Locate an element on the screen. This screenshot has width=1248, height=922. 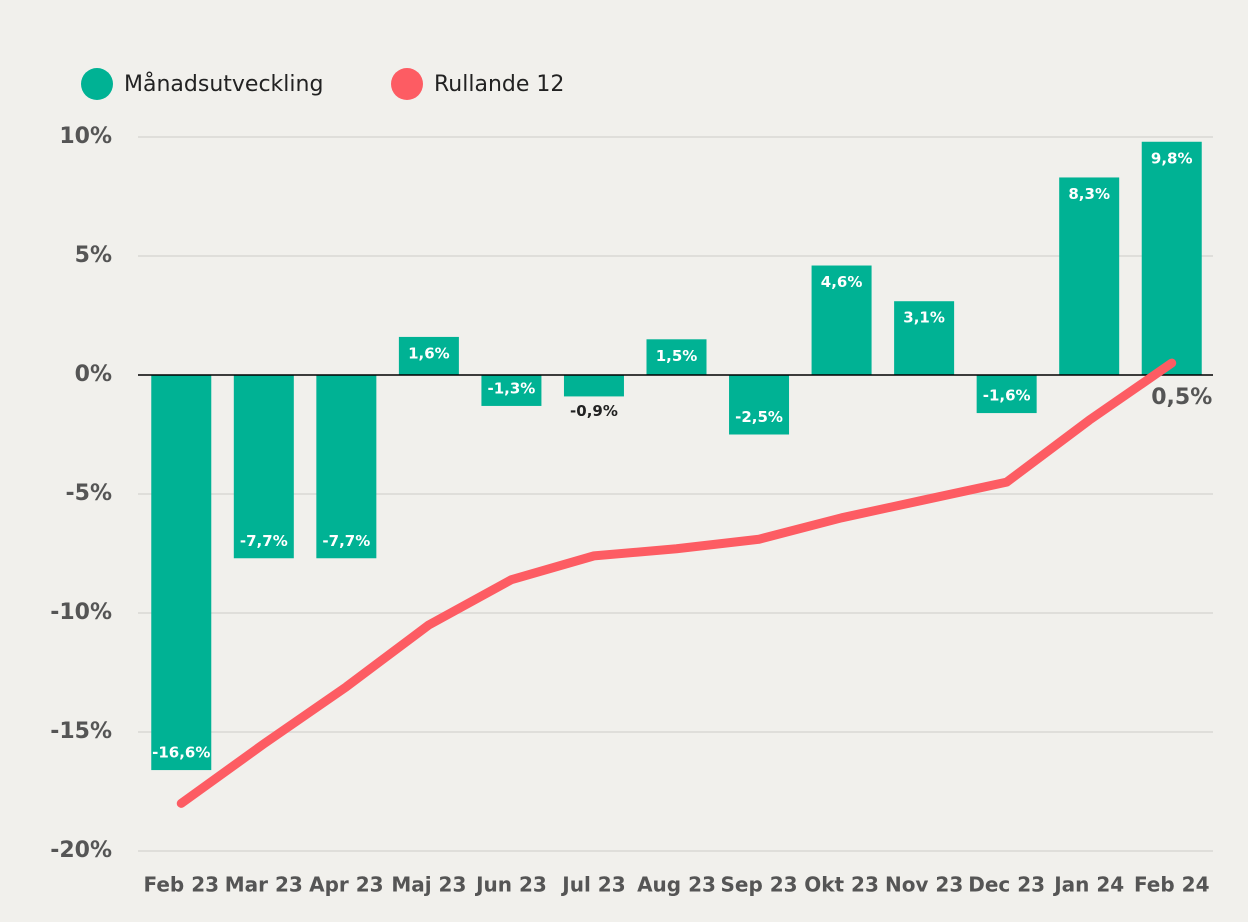
data-label: 8,3% is located at coordinates (1089, 194).